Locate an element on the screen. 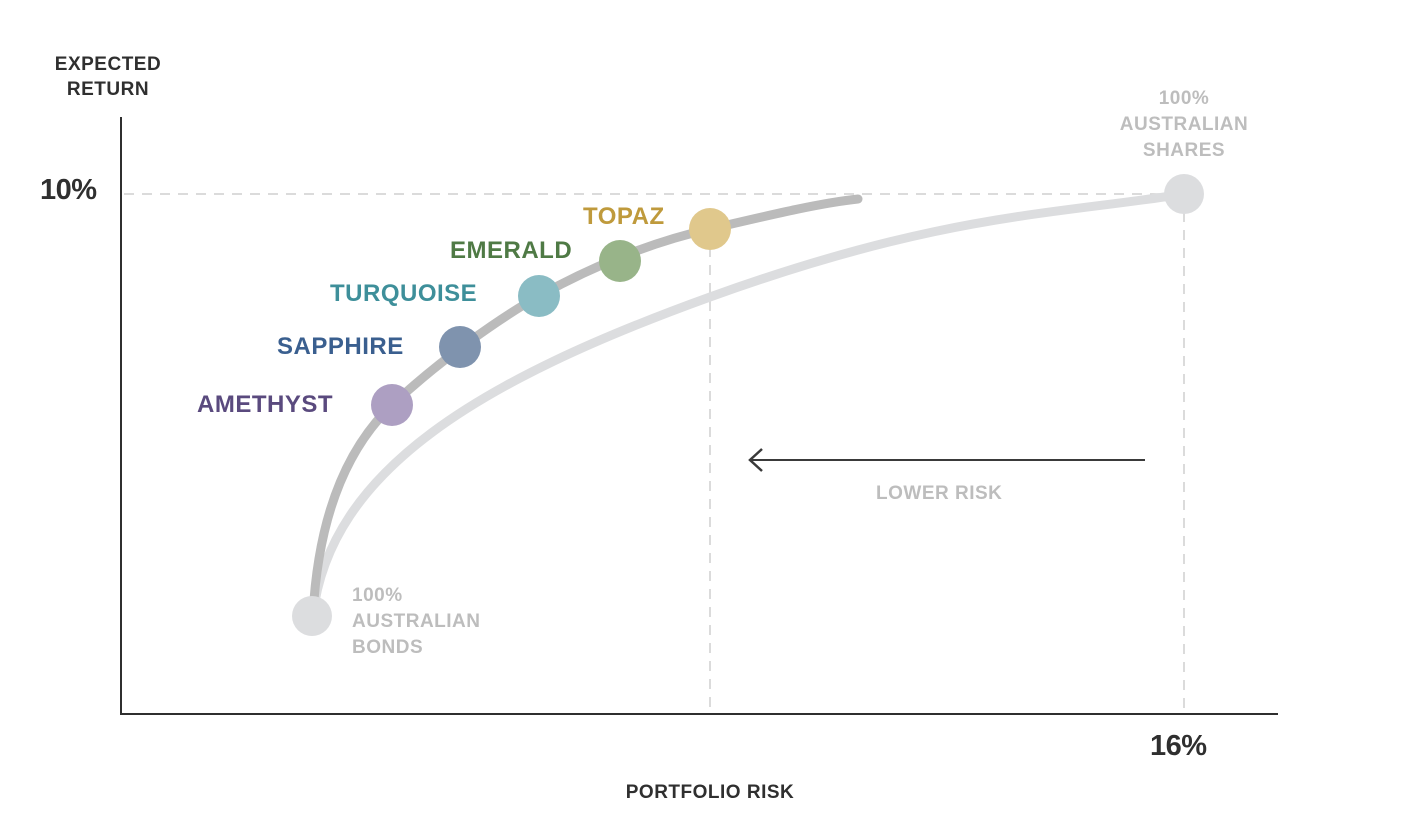 The height and width of the screenshot is (834, 1420). bonds-label-line2: AUSTRALIAN is located at coordinates (416, 621).